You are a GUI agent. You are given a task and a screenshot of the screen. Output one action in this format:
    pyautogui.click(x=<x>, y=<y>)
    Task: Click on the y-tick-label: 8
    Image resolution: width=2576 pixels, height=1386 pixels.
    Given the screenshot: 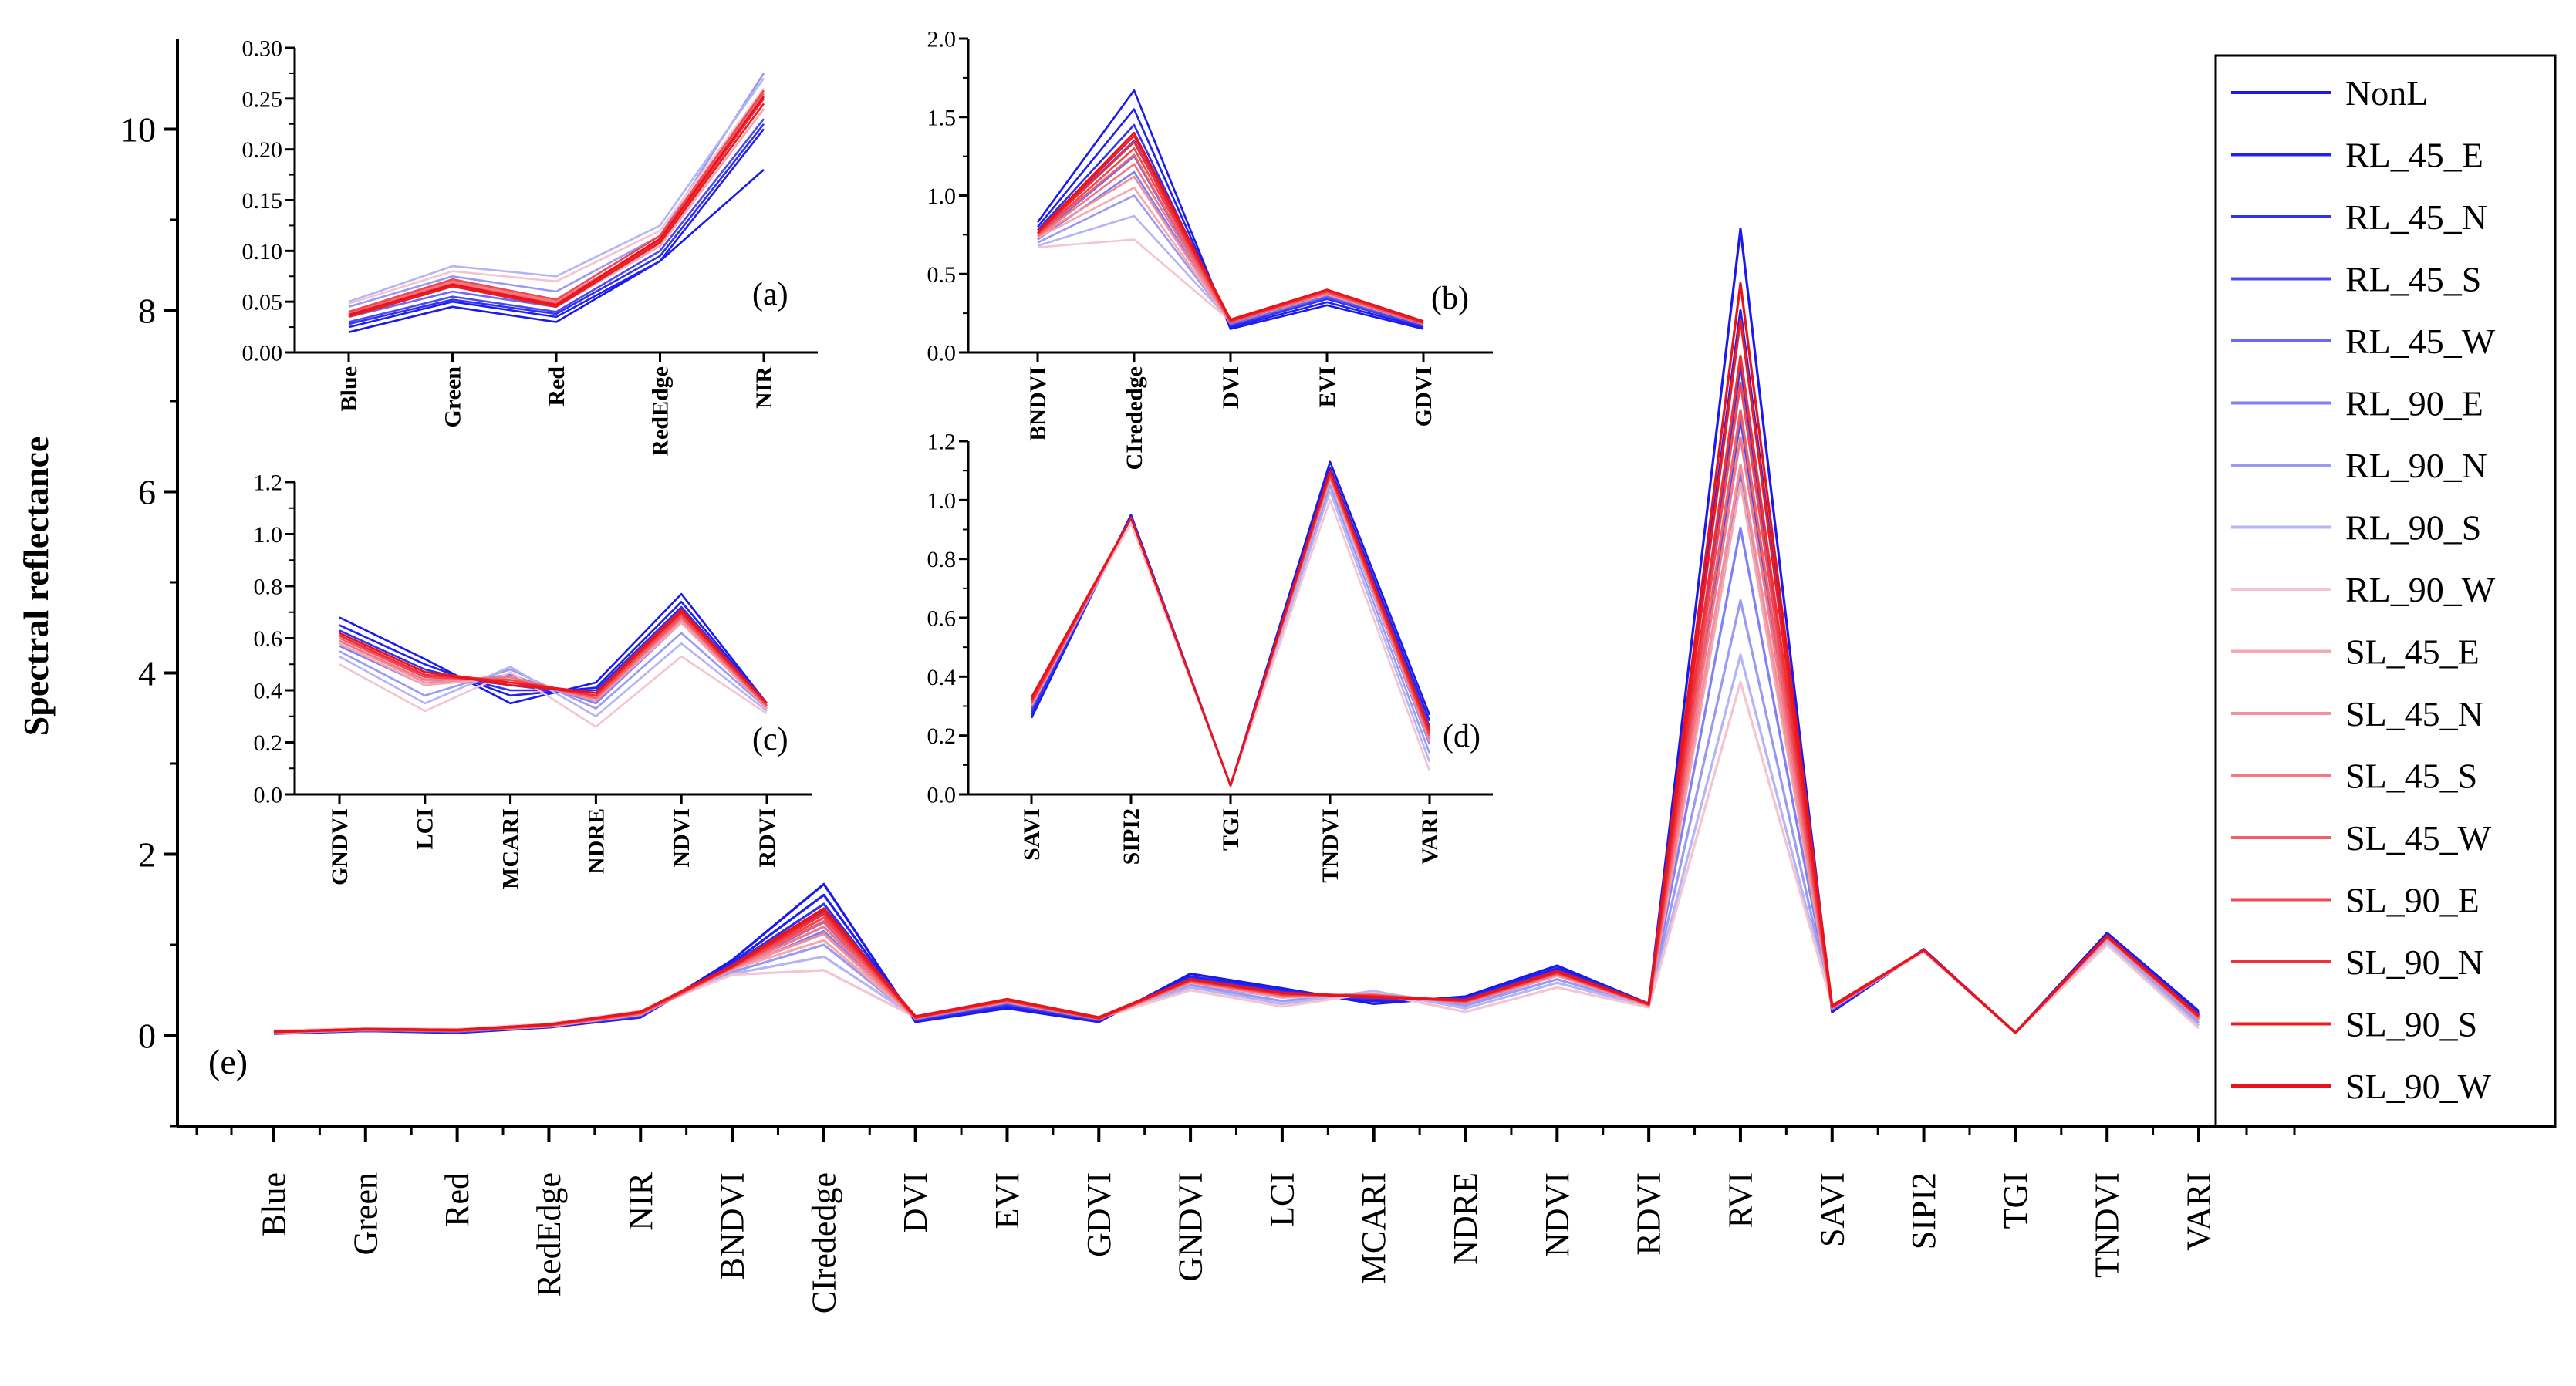 What is the action you would take?
    pyautogui.click(x=147, y=311)
    